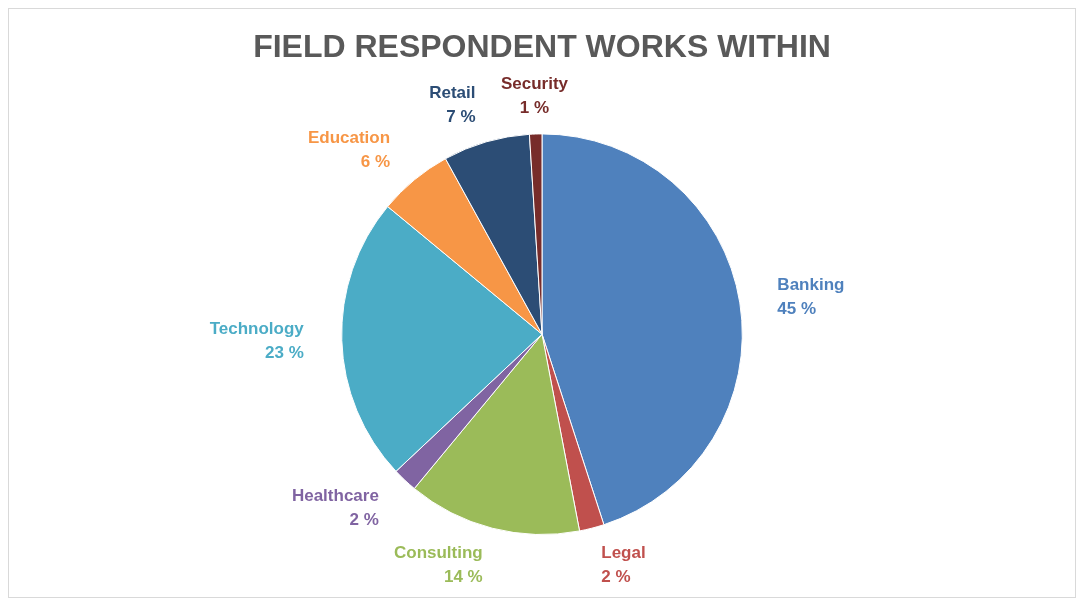 This screenshot has height=608, width=1084. I want to click on data-label: 6 %, so click(375, 162).